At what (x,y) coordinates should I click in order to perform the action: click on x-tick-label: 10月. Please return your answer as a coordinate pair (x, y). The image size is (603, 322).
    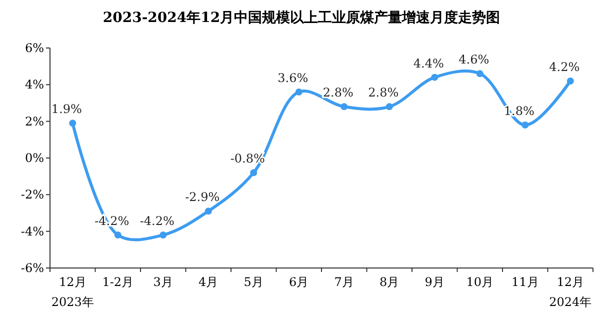
    Looking at the image, I should click on (480, 282).